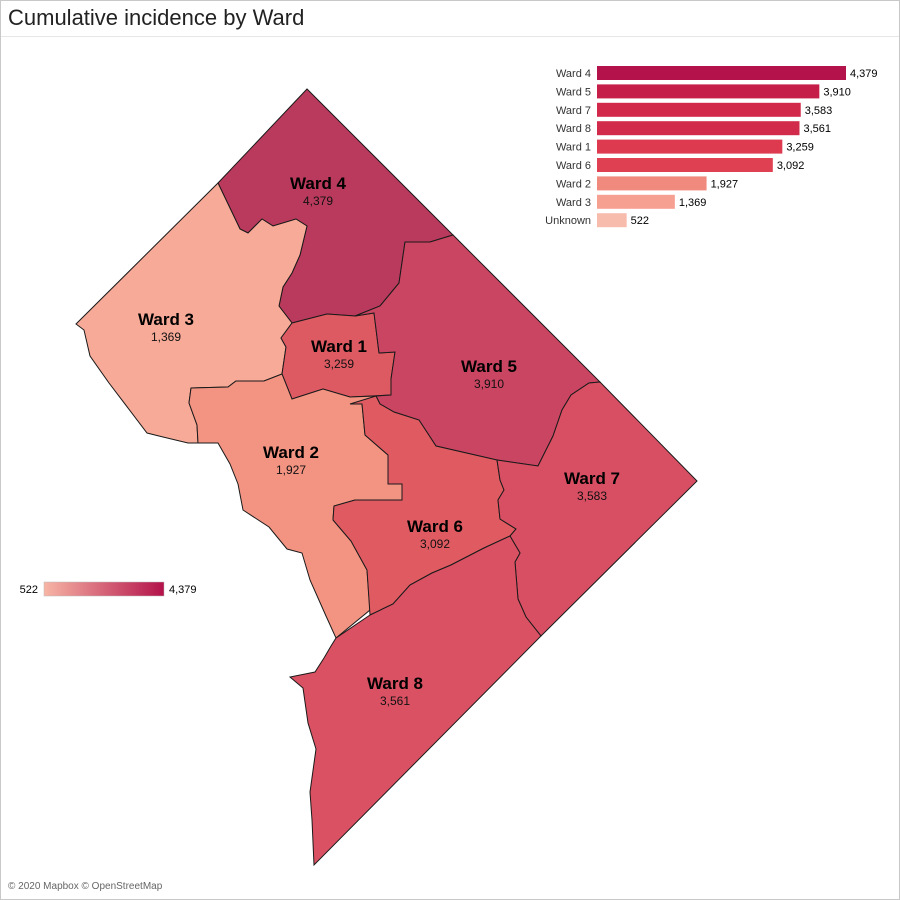 This screenshot has width=900, height=900. Describe the element at coordinates (573, 184) in the screenshot. I see `bar-label-ward-2: Ward 2` at that location.